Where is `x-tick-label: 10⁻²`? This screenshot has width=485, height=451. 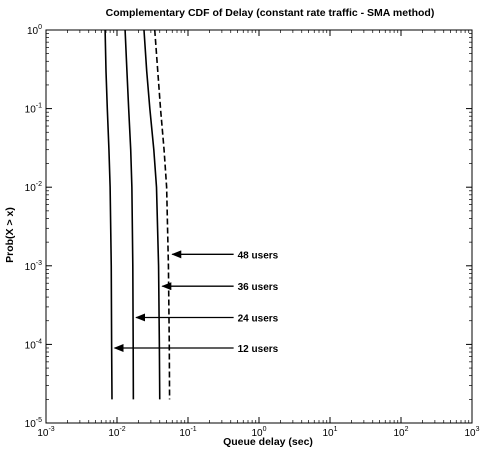 x-tick-label: 10⁻² is located at coordinates (116, 432).